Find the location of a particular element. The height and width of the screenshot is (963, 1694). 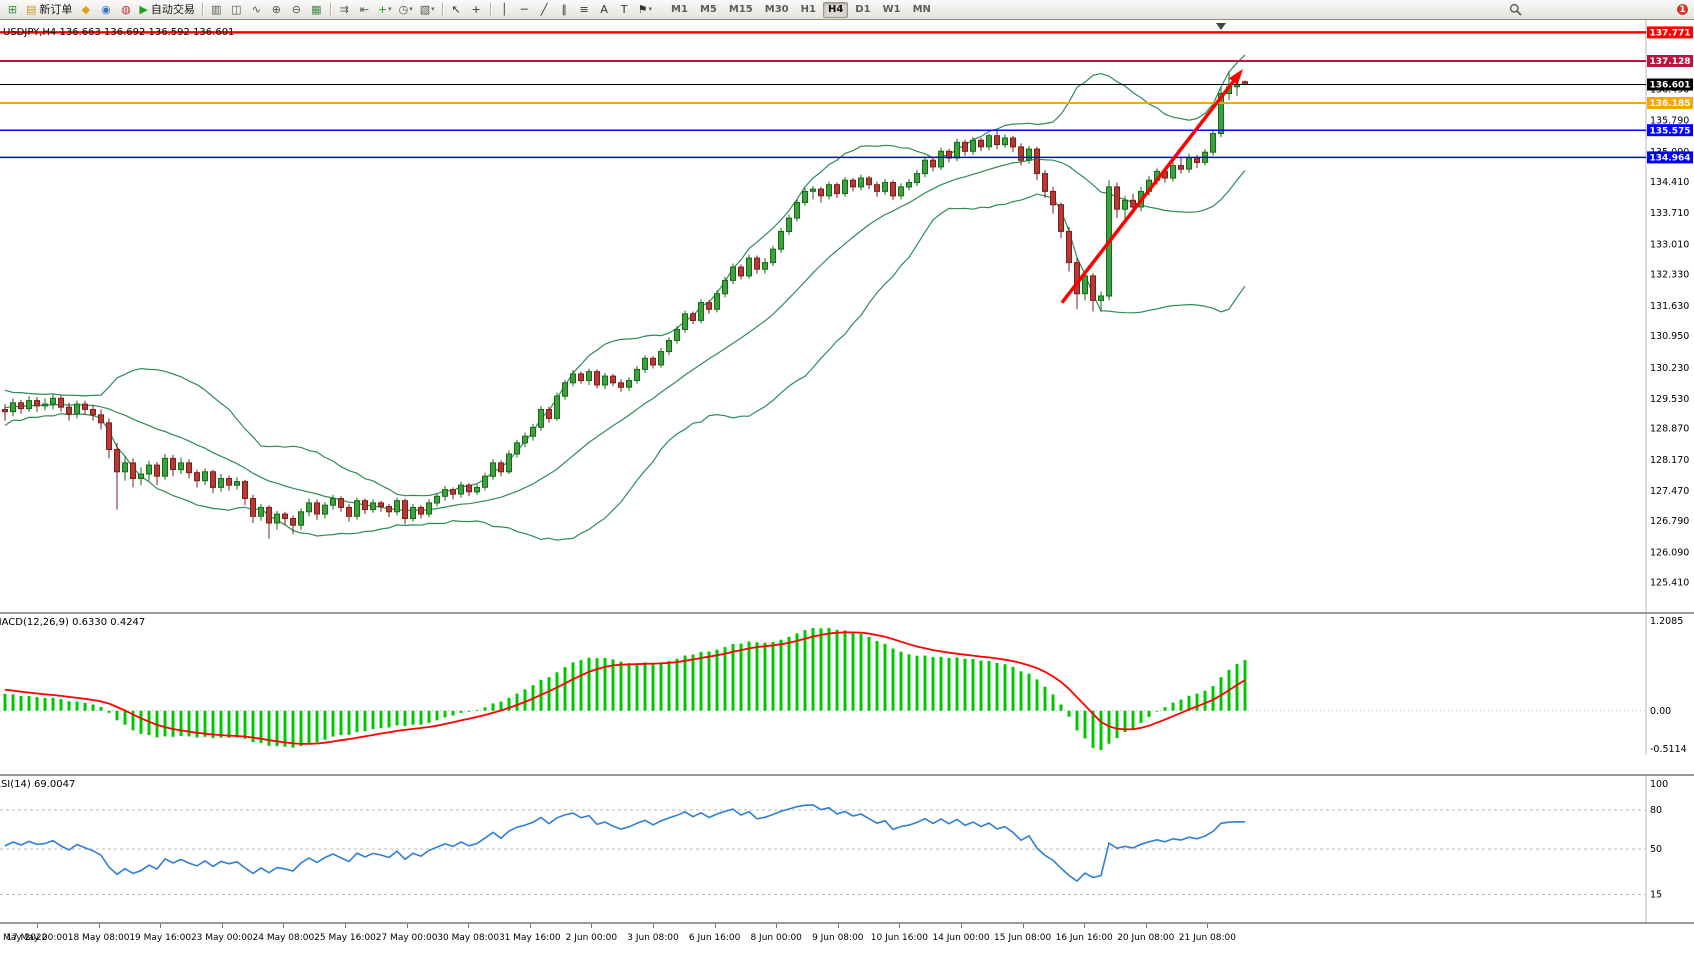

zoom-out-button: ⊖ is located at coordinates (296, 9).